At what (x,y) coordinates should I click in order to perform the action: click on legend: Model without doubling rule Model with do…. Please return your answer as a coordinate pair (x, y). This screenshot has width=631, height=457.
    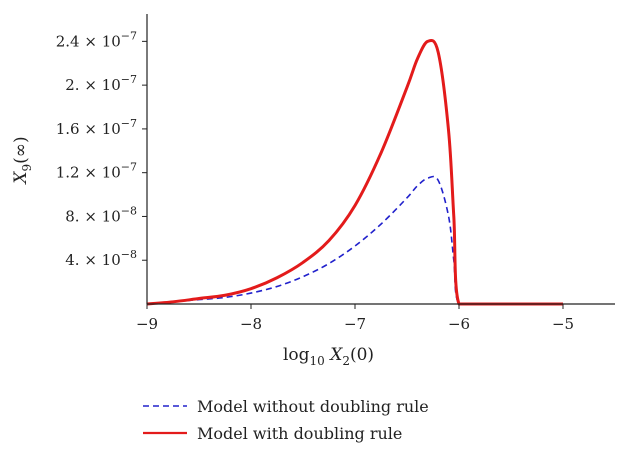
    Looking at the image, I should click on (286, 420).